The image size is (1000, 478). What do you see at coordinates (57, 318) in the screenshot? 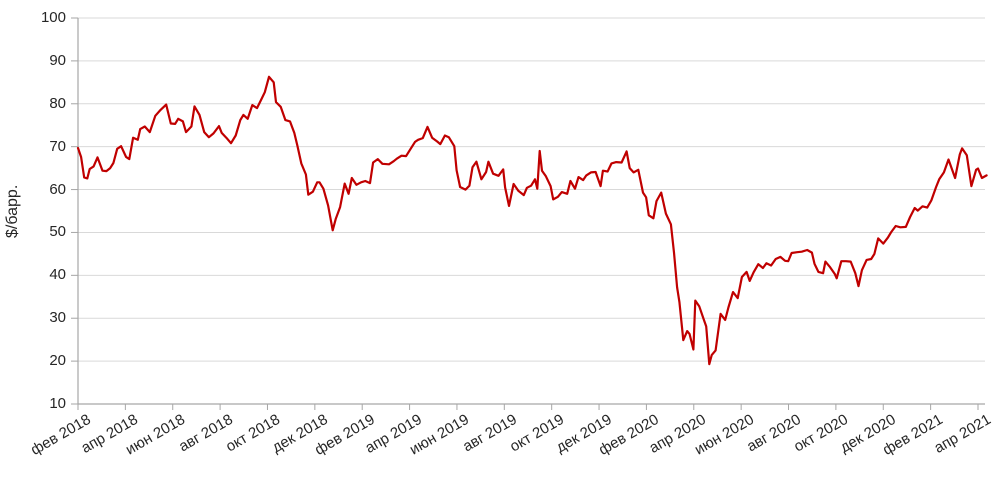
I see `y-tick-label: 30` at bounding box center [57, 318].